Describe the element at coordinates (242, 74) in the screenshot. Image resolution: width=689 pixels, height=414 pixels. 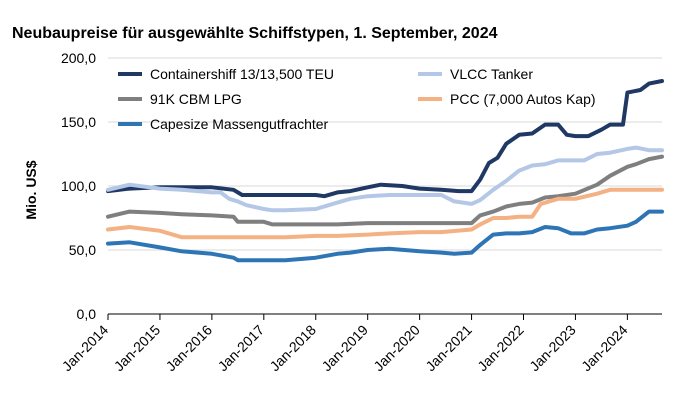
I see `legend-label-0: Containershiff 13/13,500 TEU` at that location.